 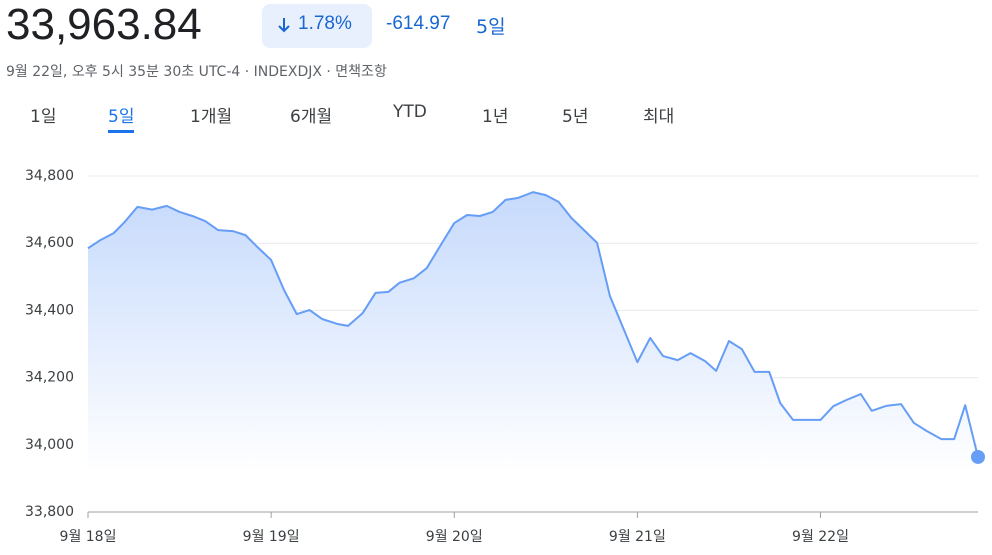 What do you see at coordinates (575, 117) in the screenshot?
I see `tab: 5년` at bounding box center [575, 117].